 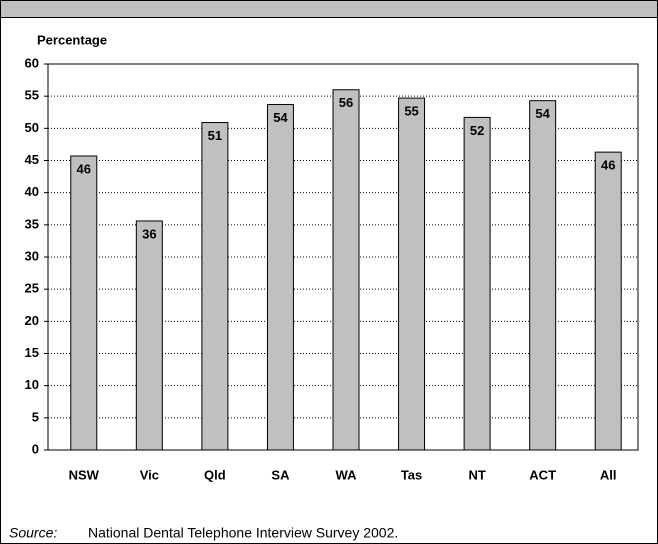 What do you see at coordinates (411, 474) in the screenshot?
I see `x-tick-label: Tas` at bounding box center [411, 474].